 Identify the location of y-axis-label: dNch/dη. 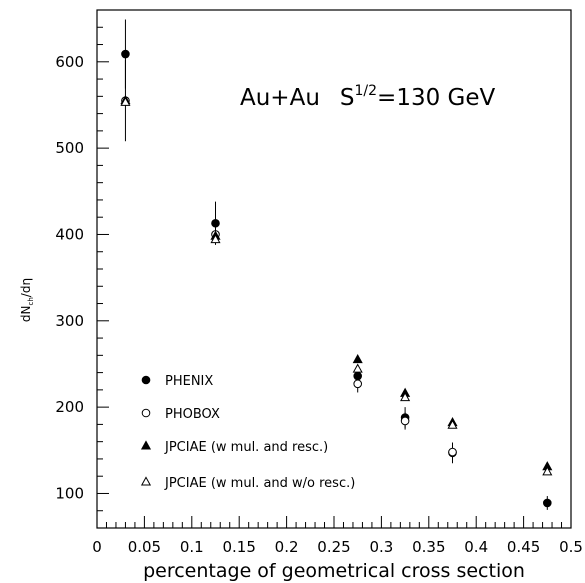
(27, 300).